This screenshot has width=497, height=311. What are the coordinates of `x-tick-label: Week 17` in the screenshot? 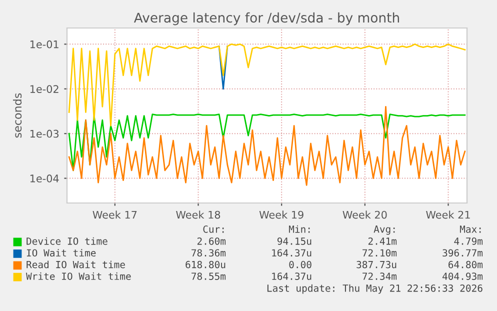 It's located at (114, 214).